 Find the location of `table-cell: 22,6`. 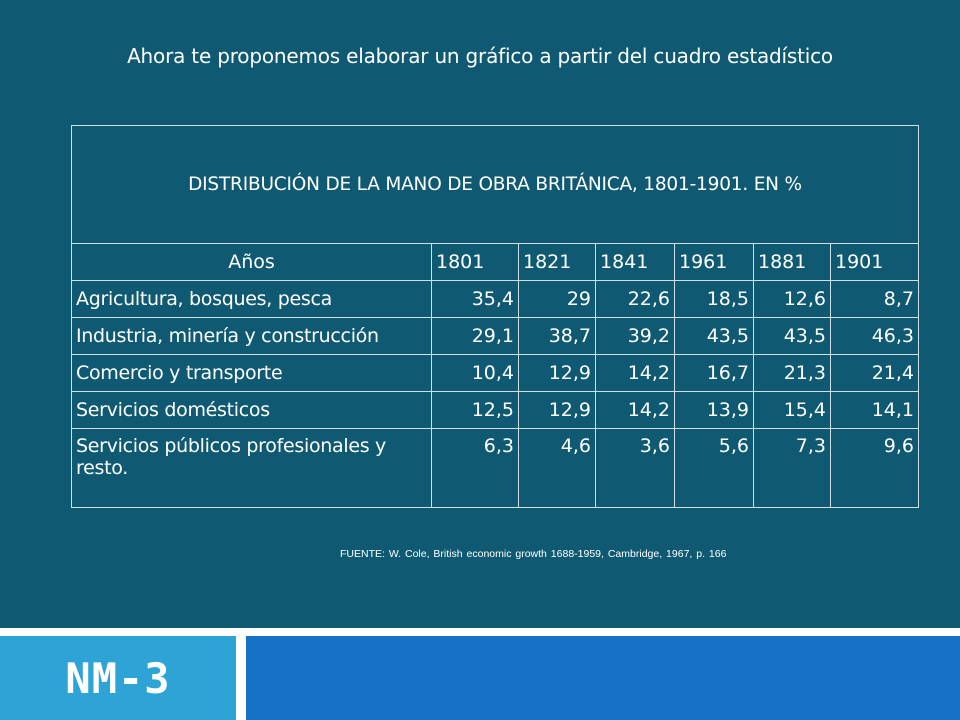

table-cell: 22,6 is located at coordinates (635, 299).